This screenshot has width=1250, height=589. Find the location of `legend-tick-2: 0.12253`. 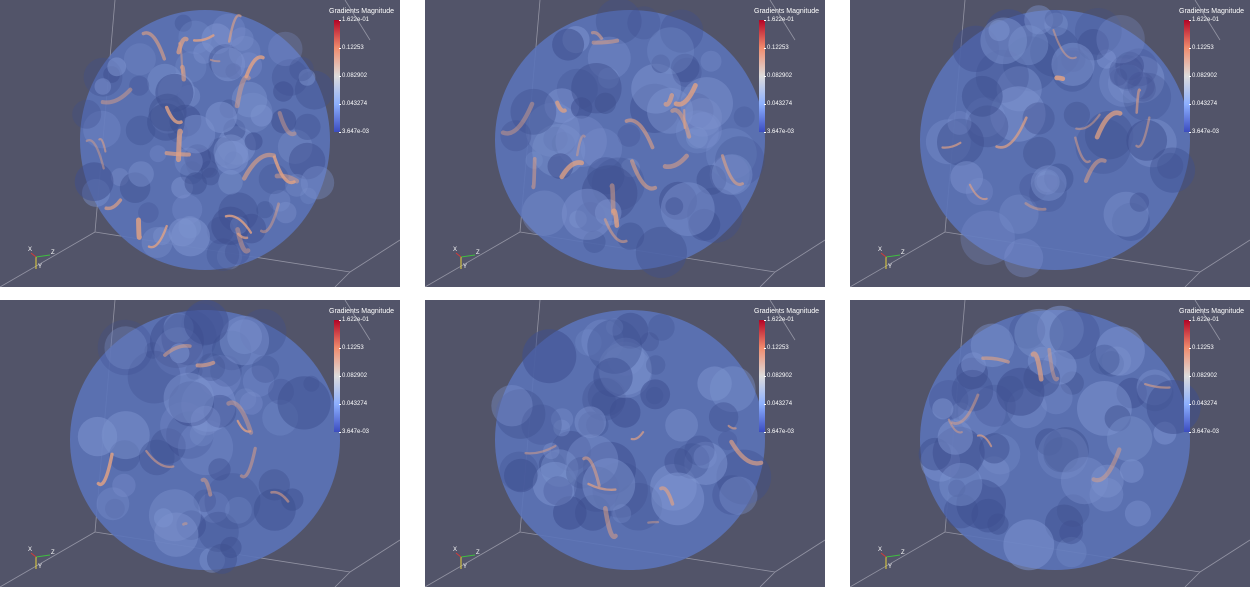

legend-tick-2: 0.12253 is located at coordinates (776, 348).